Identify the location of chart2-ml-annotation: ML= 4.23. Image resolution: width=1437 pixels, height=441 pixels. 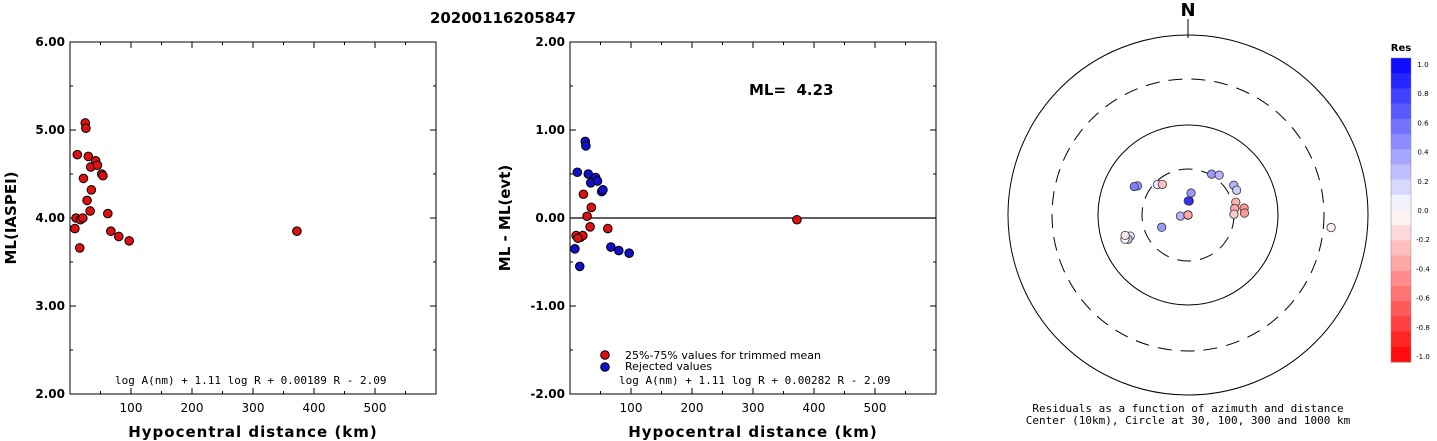
(791, 90).